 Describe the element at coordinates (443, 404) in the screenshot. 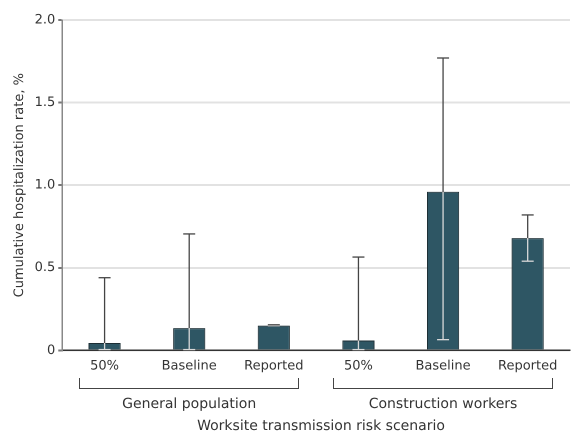

I see `text: Construction workers` at that location.